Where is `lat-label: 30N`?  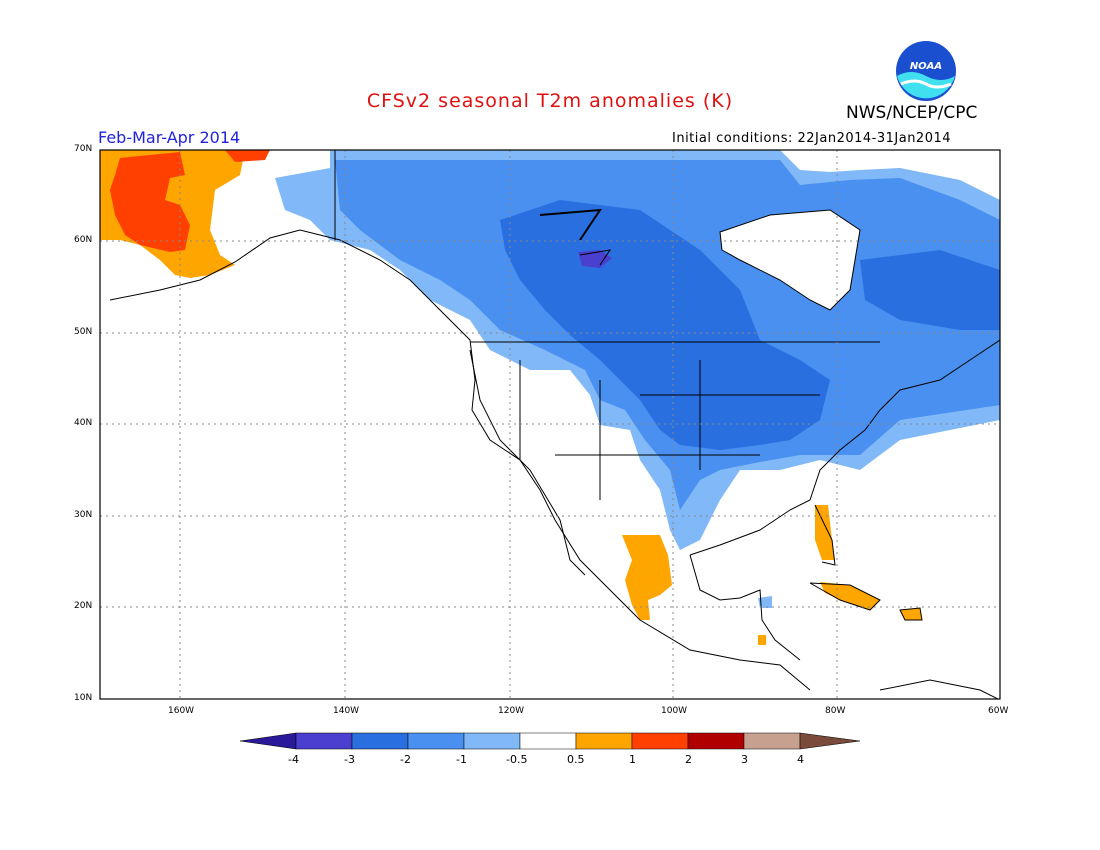 lat-label: 30N is located at coordinates (83, 515).